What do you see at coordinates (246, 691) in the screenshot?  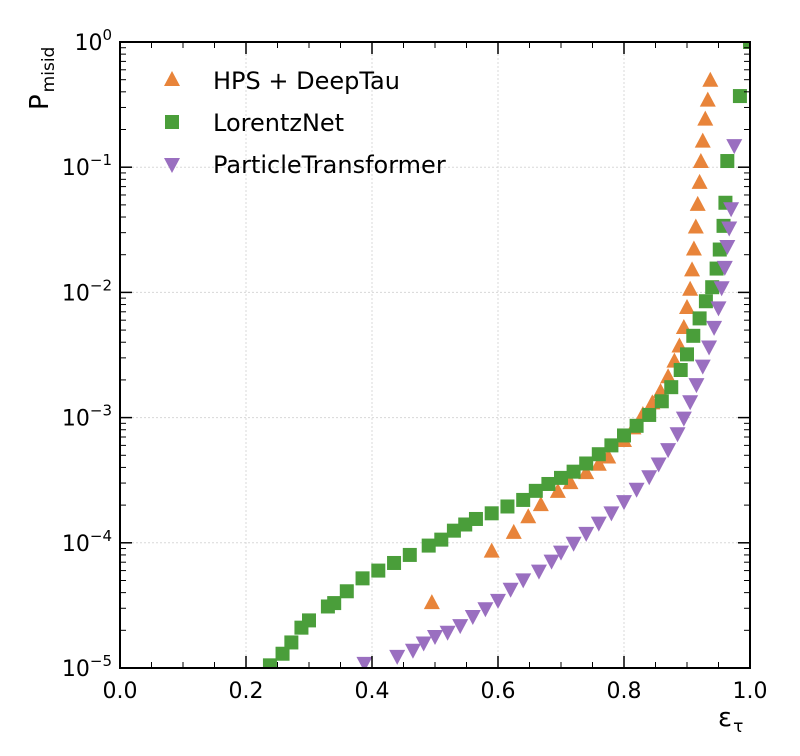 I see `x-tick-label: 0.2` at bounding box center [246, 691].